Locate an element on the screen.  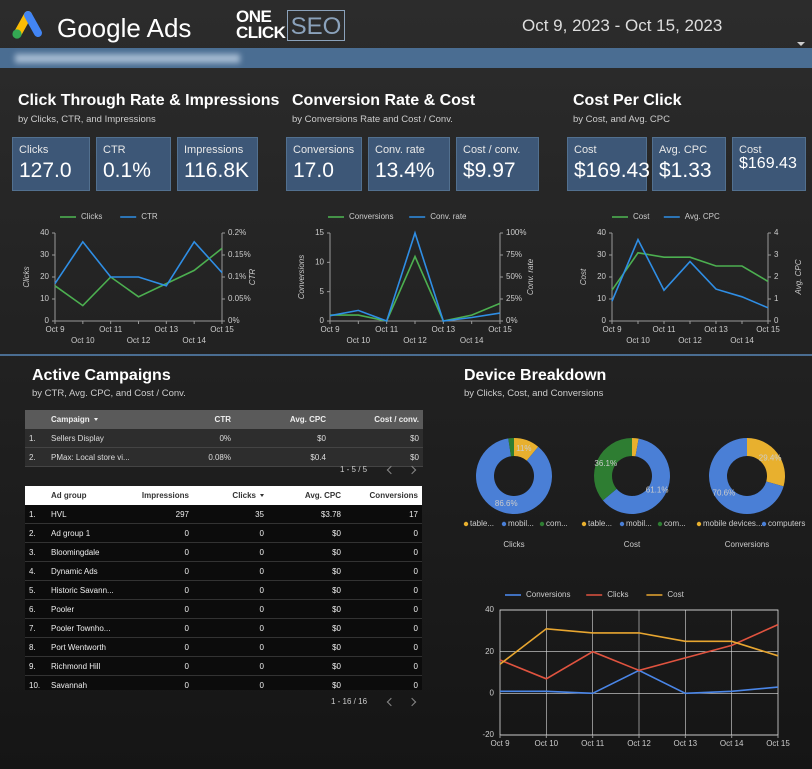
y2-tick-label: 0.15% is located at coordinates (239, 254).